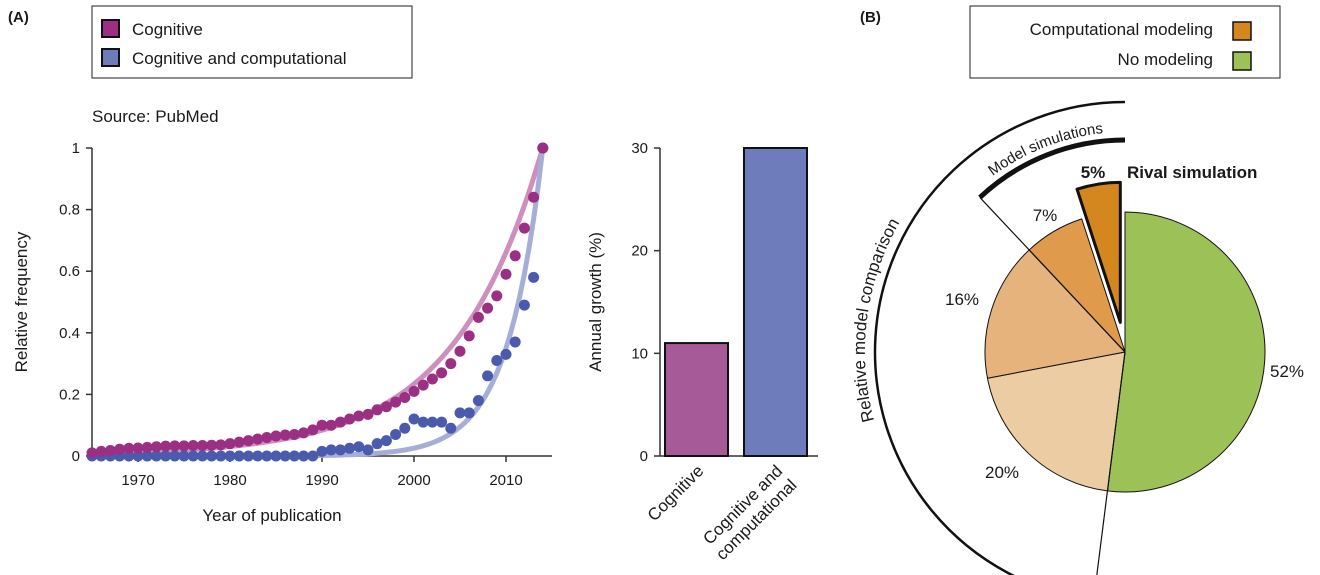 Image resolution: width=1320 pixels, height=575 pixels. Describe the element at coordinates (167, 29) in the screenshot. I see `legend-label-cognitive: Cognitive` at that location.